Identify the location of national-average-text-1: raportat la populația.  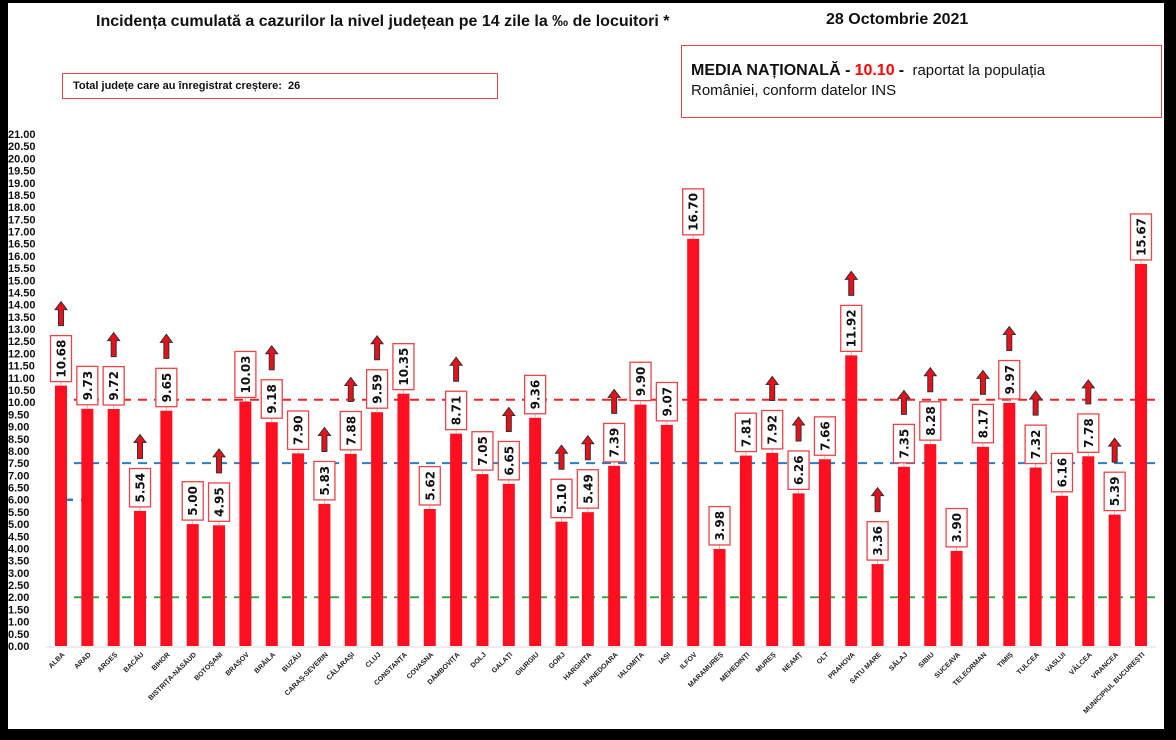
(979, 70).